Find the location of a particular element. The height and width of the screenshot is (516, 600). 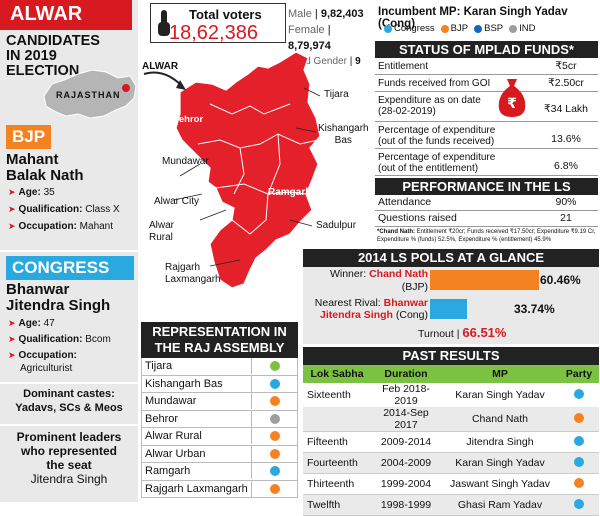

col-lok-sabha: Lok Sabha is located at coordinates (337, 374).